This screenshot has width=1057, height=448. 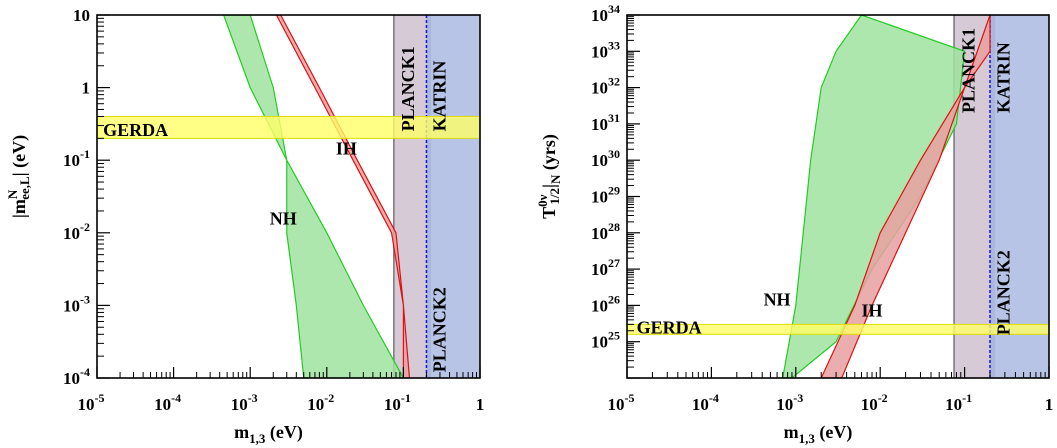 What do you see at coordinates (18, 176) in the screenshot?
I see `y-axis-label: |mNee,L| (eV)` at bounding box center [18, 176].